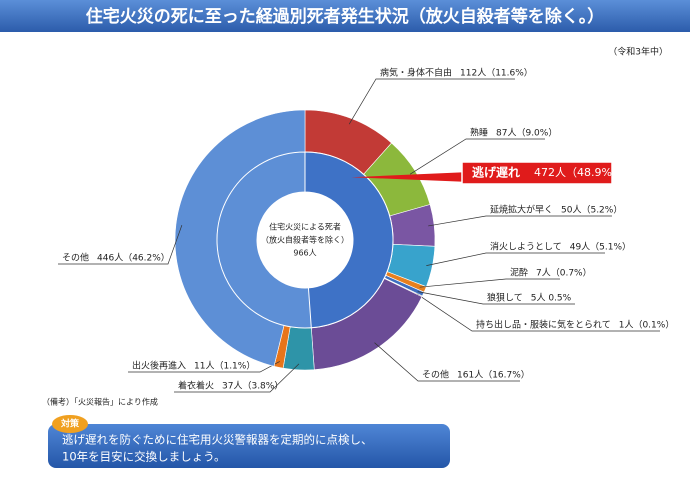  Describe the element at coordinates (143, 457) in the screenshot. I see `measure-text: 10年を目安に交換しましょう。` at that location.